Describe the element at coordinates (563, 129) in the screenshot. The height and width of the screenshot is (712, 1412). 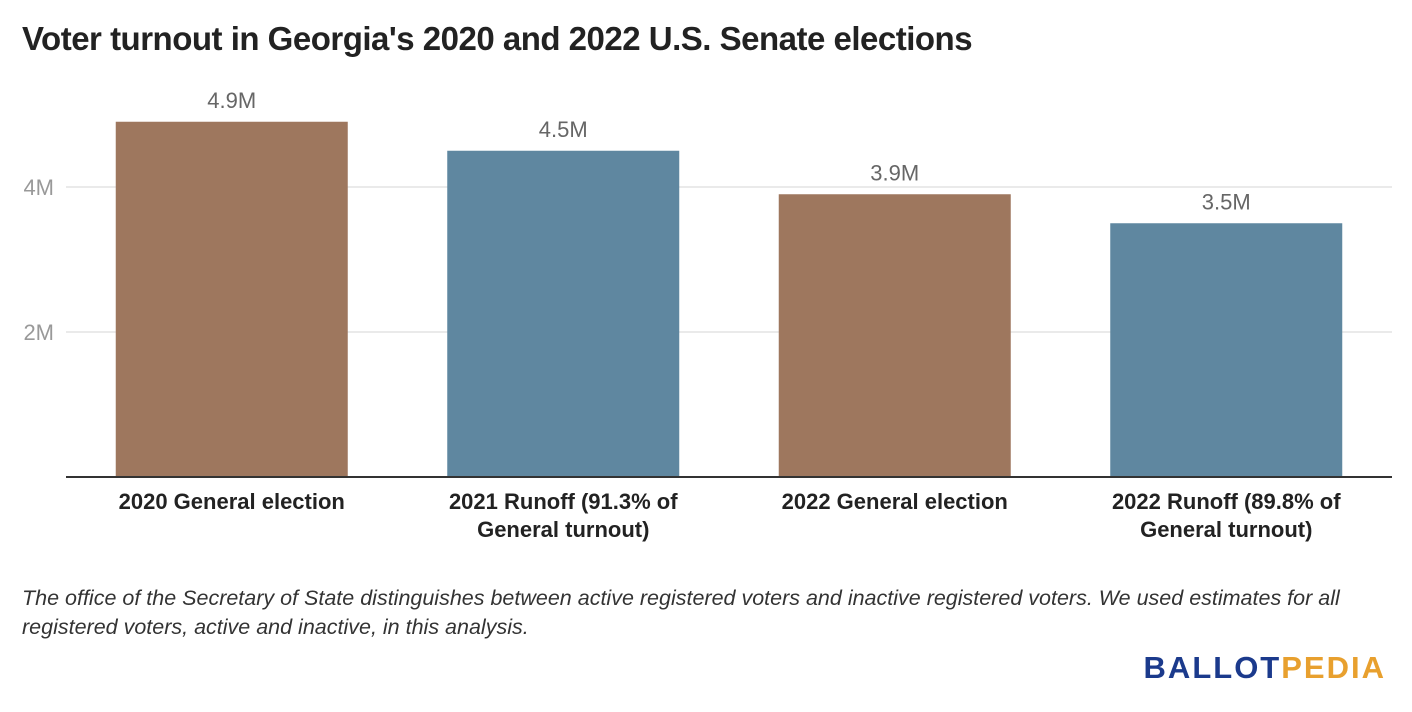
I see `bar-value-label: 4.5M` at that location.